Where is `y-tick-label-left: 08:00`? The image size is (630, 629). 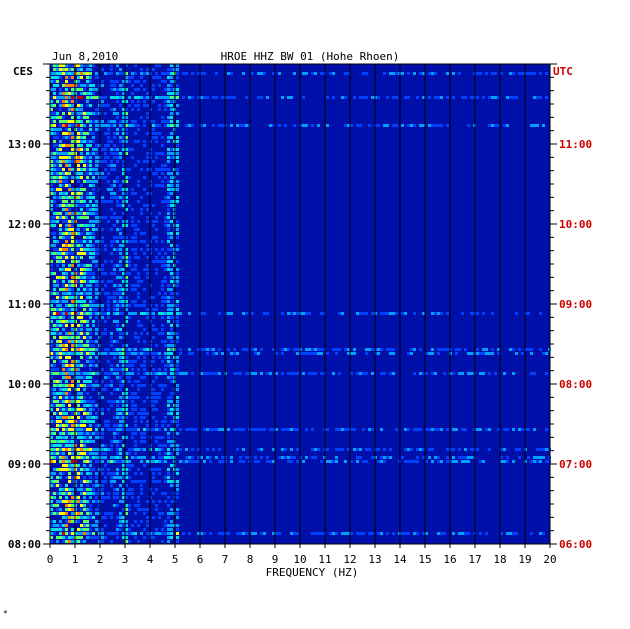 y-tick-label-left: 08:00 is located at coordinates (24, 544).